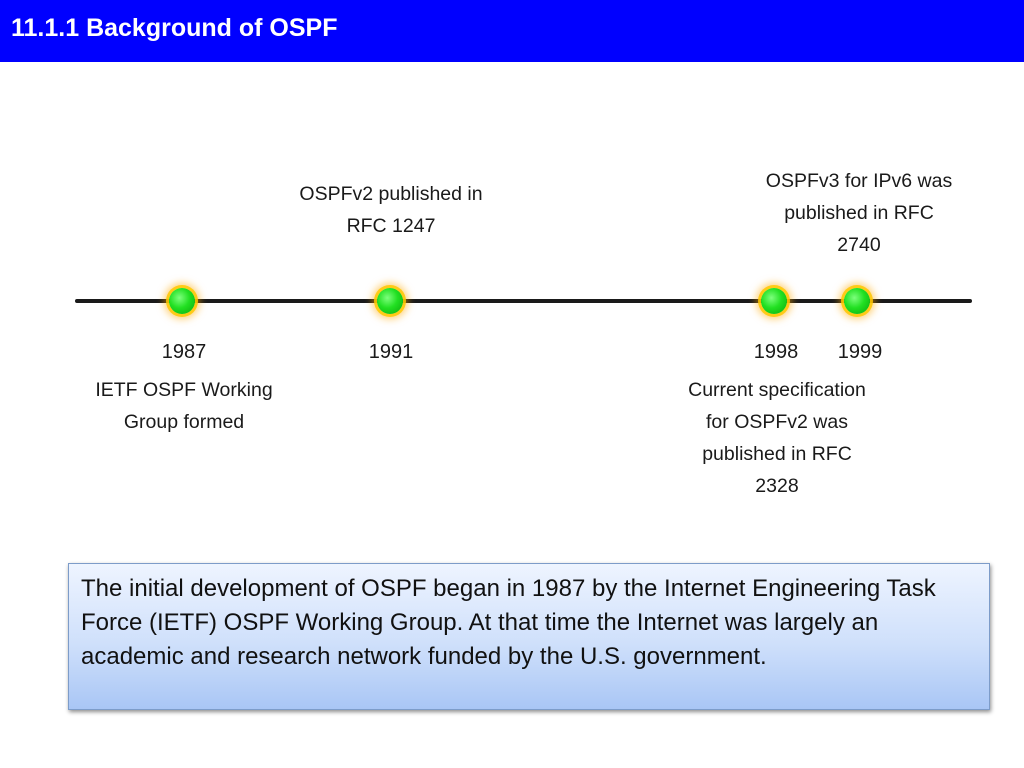 This screenshot has height=768, width=1024. I want to click on description-line: 2328, so click(777, 486).